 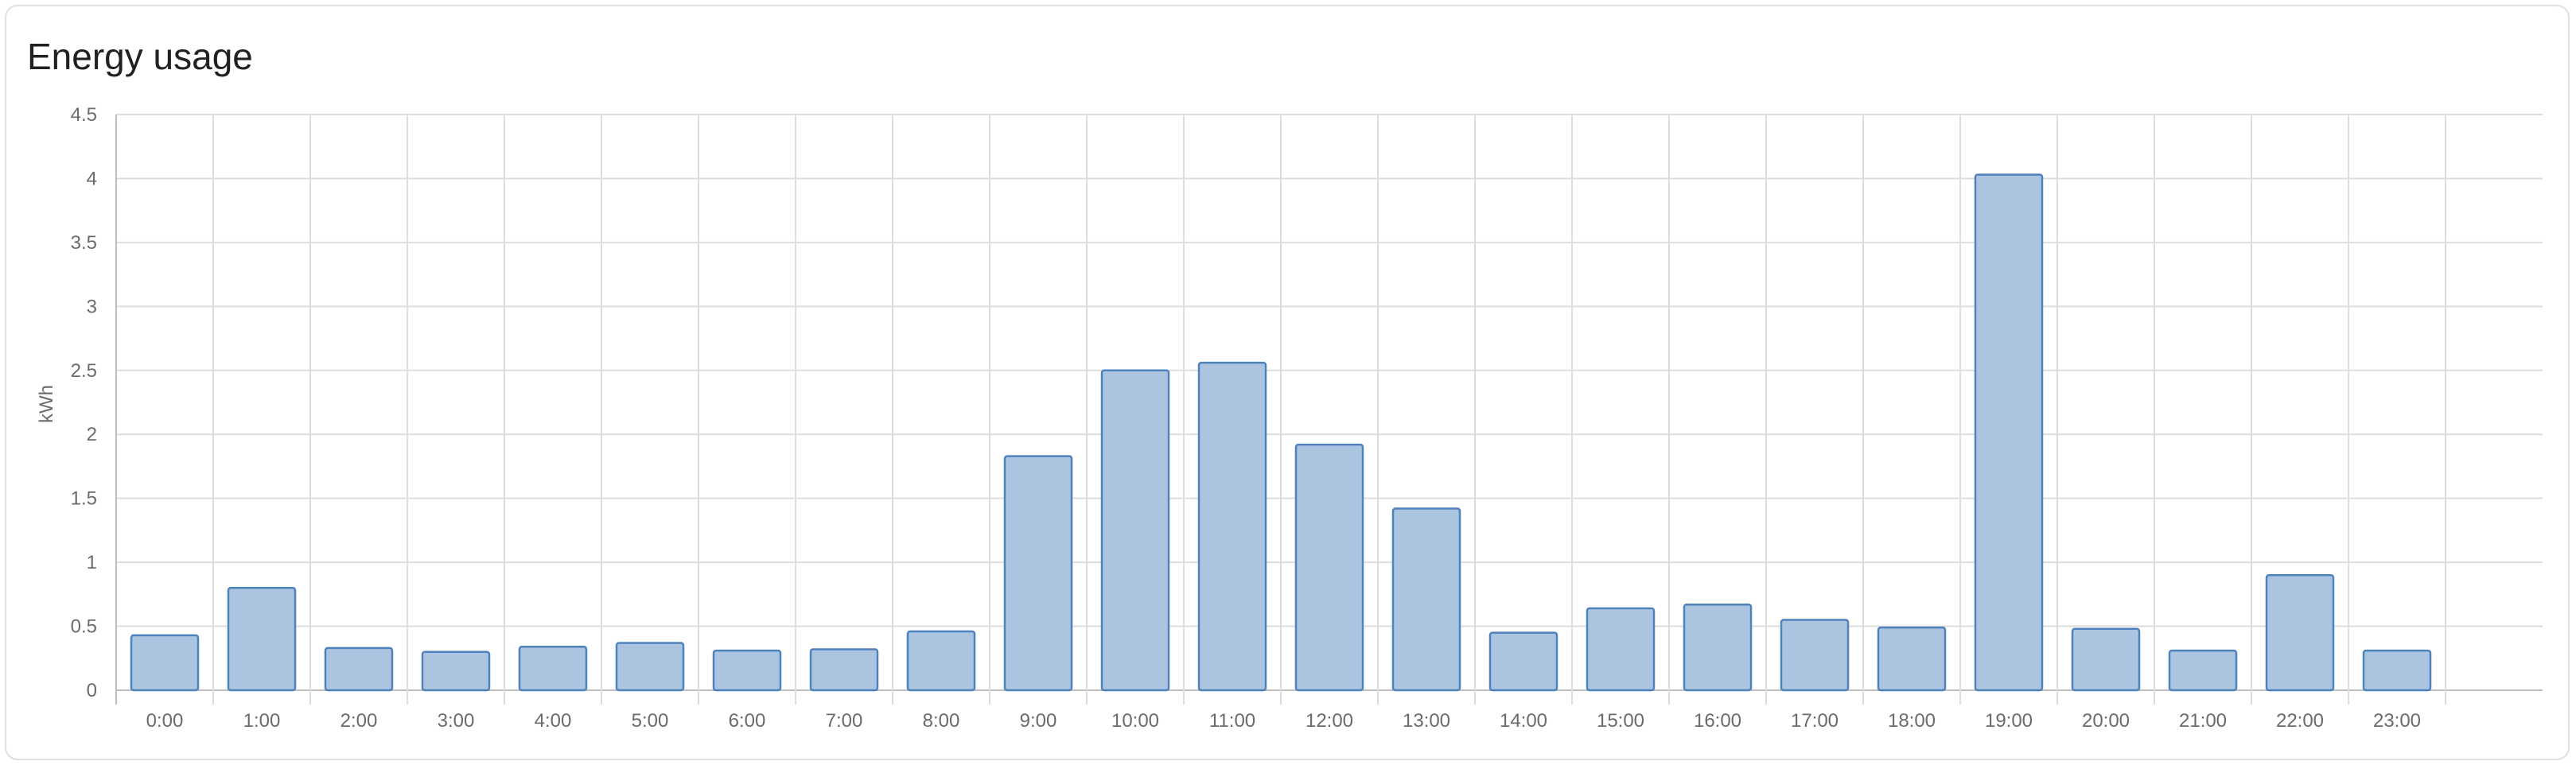 What do you see at coordinates (359, 721) in the screenshot?
I see `x-tick-label: 2:00` at bounding box center [359, 721].